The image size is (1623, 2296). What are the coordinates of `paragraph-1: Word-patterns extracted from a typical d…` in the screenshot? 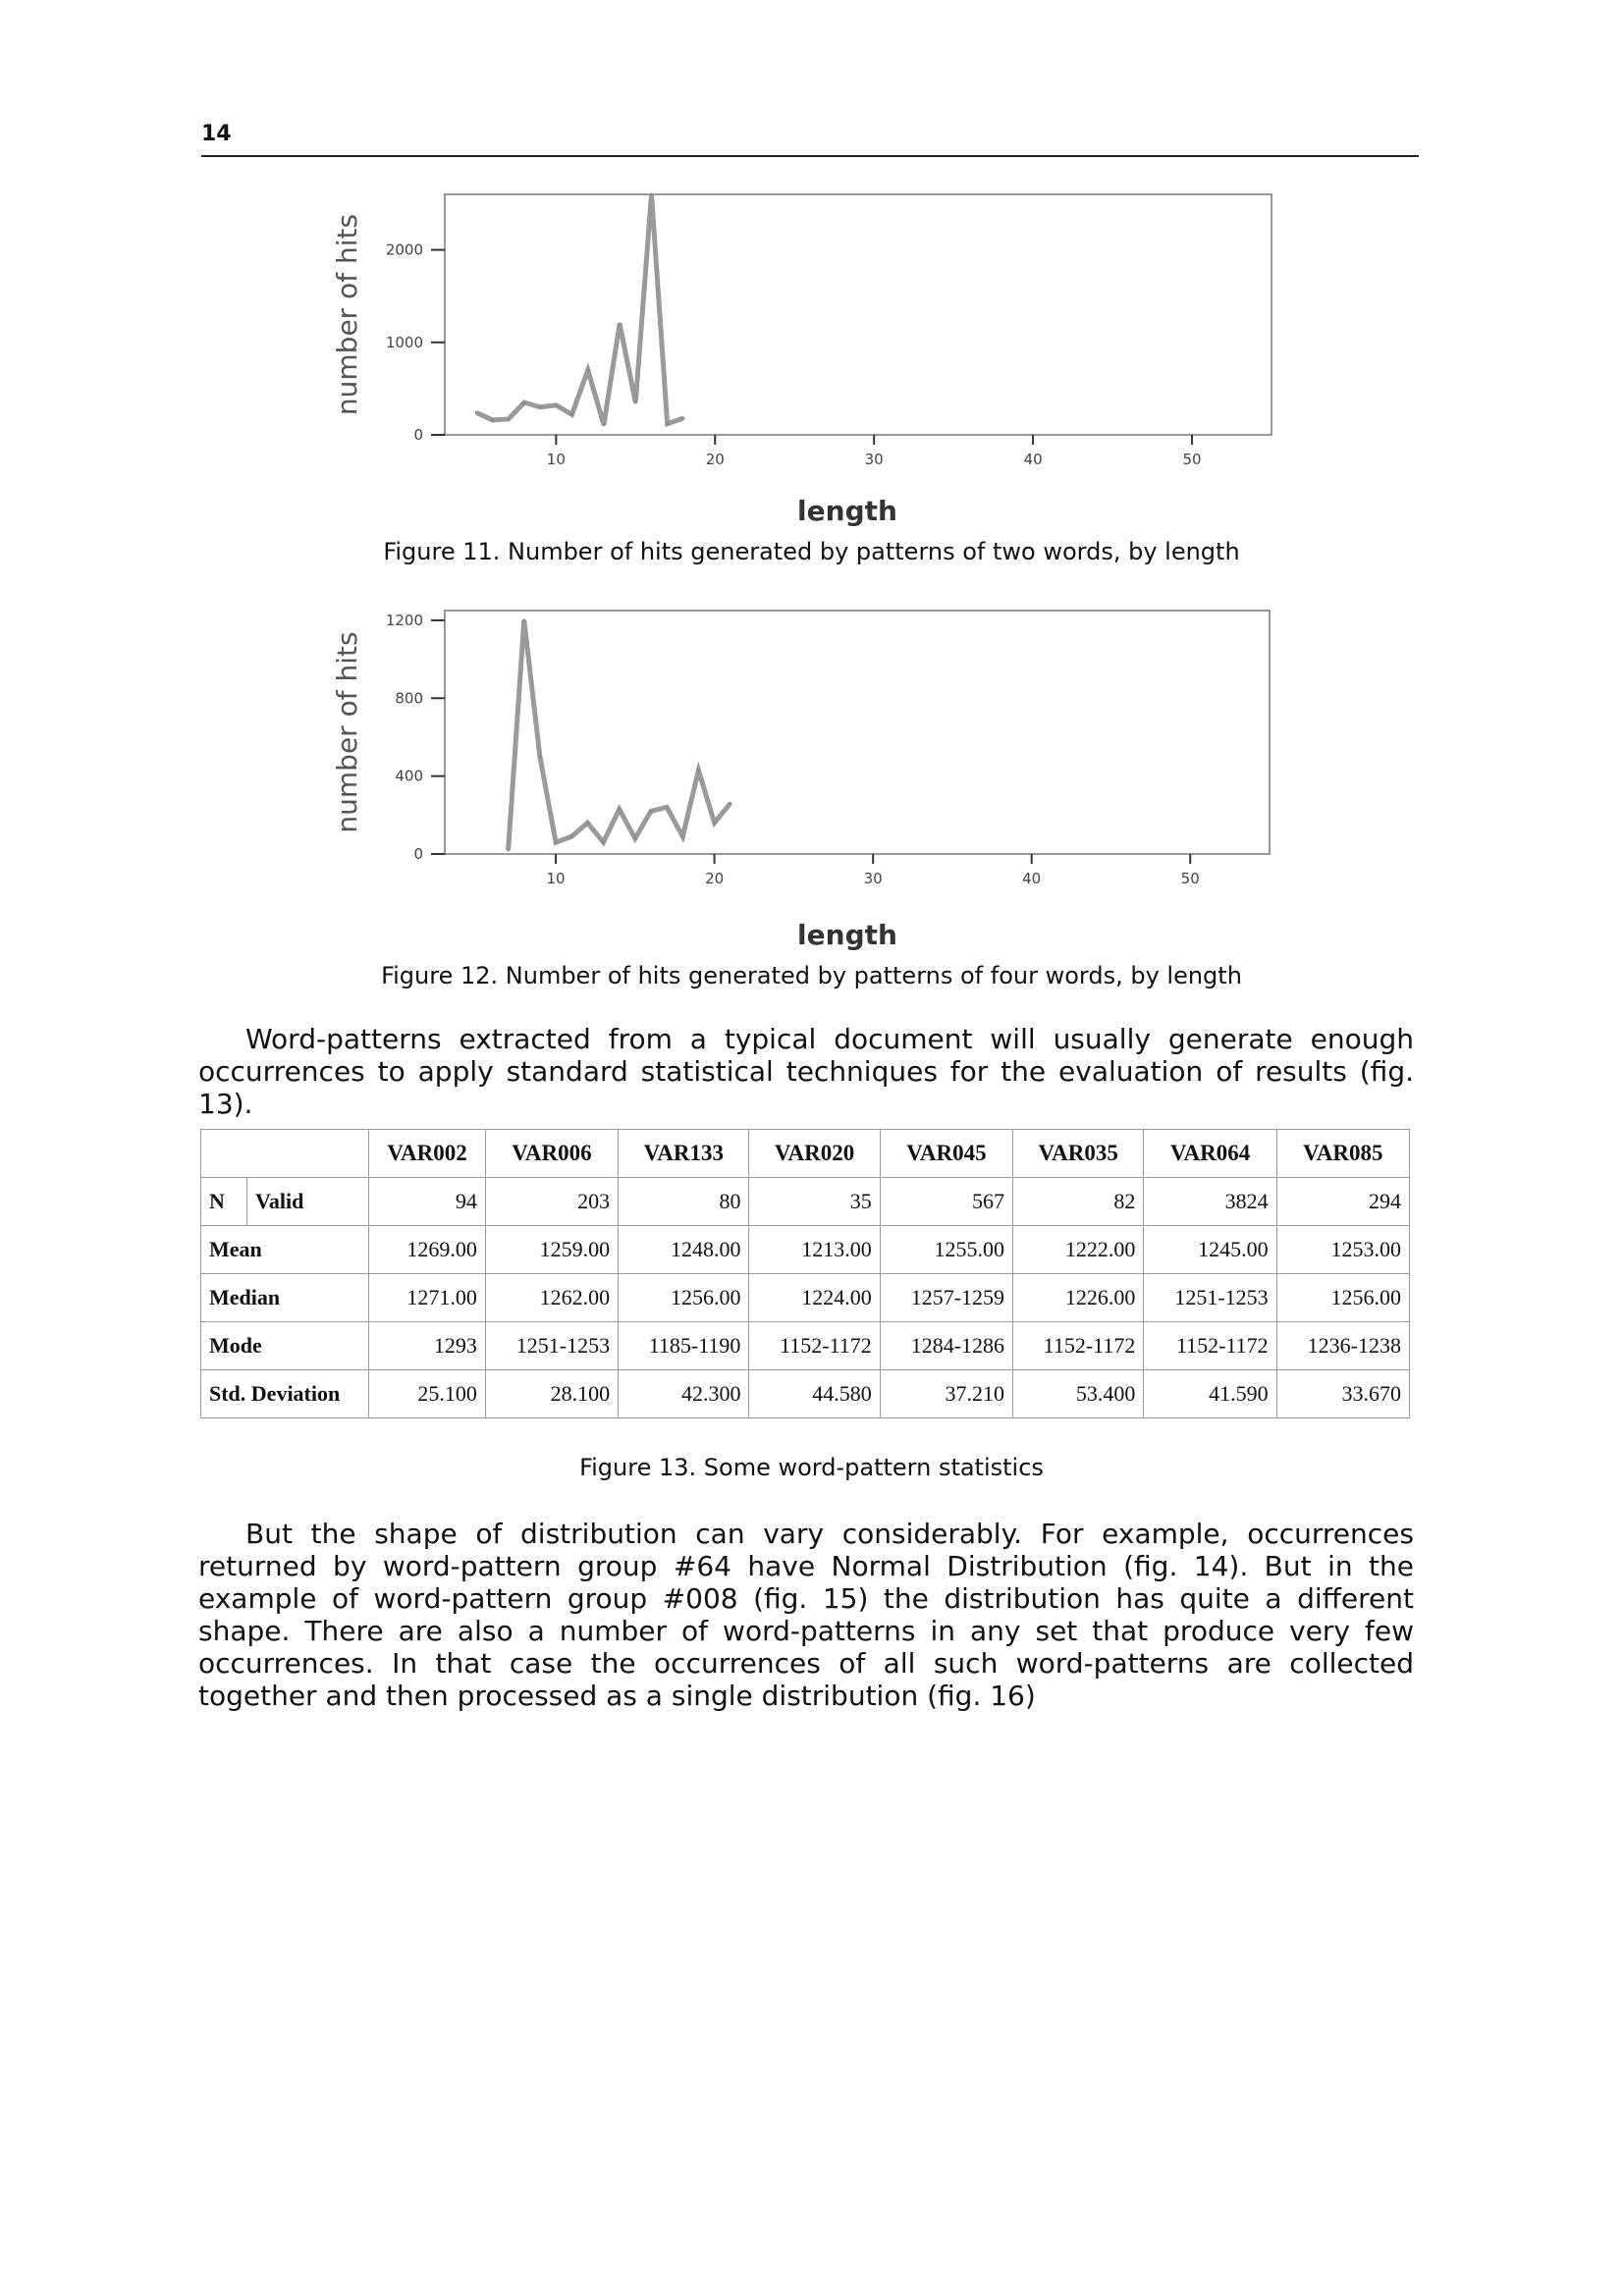 It's located at (806, 1071).